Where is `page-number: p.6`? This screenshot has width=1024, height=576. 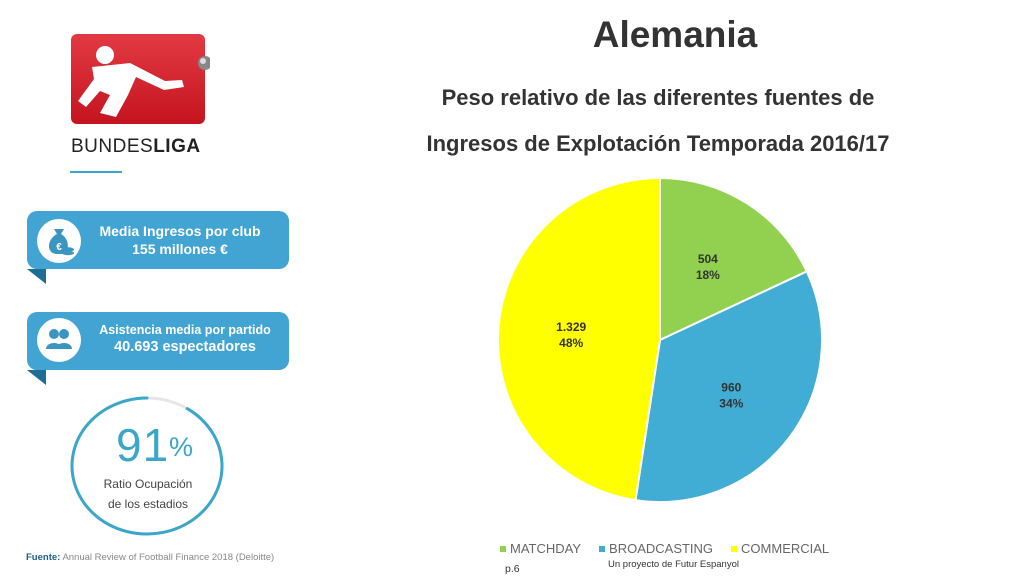 page-number: p.6 is located at coordinates (512, 569).